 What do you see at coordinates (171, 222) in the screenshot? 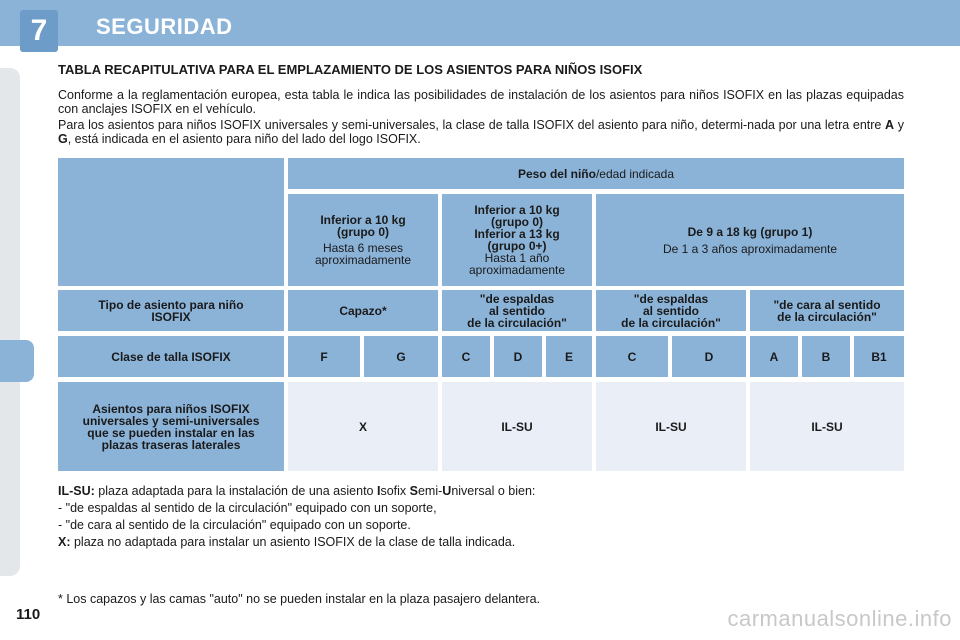
I see `table-corner-cell` at bounding box center [171, 222].